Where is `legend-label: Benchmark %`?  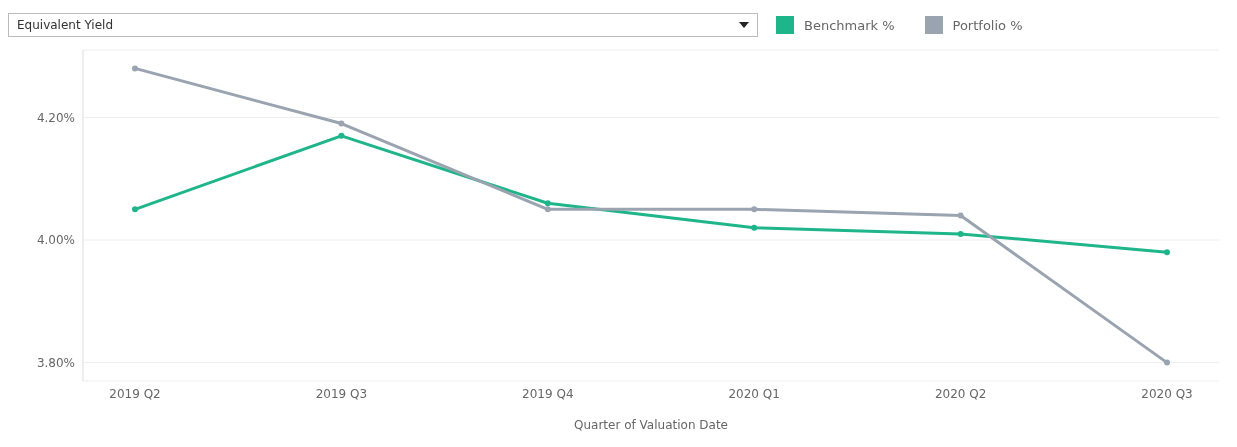
legend-label: Benchmark % is located at coordinates (849, 25).